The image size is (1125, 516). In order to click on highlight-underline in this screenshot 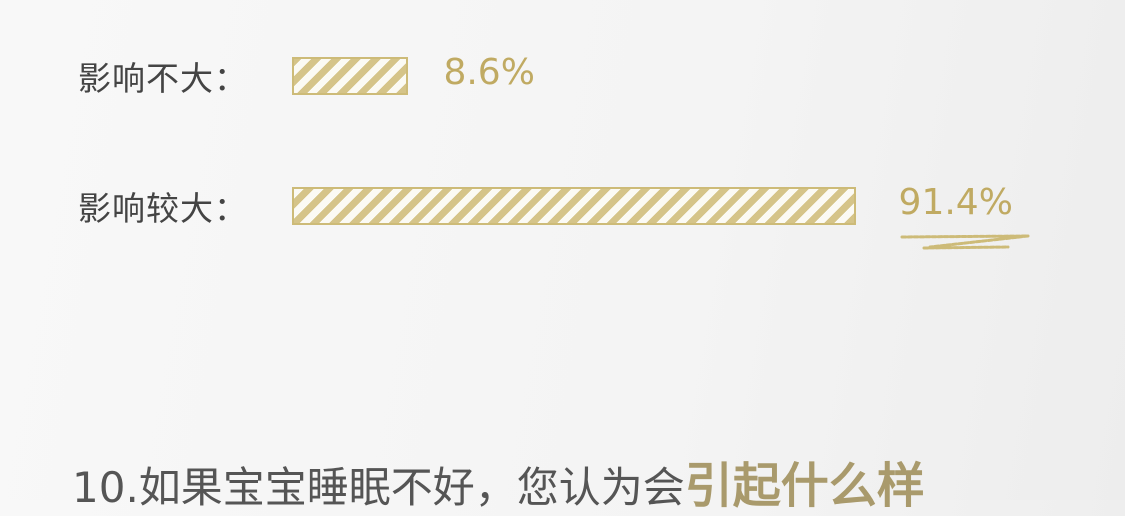, I will do `click(965, 242)`.